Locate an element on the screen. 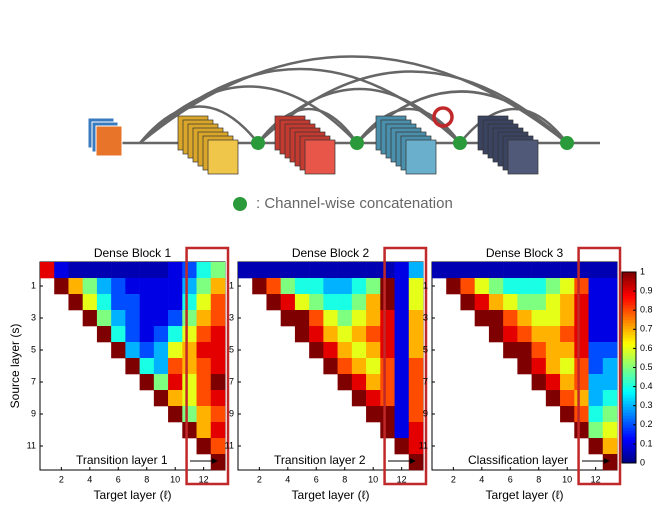 The image size is (669, 516). y-tick-label: 1 is located at coordinates (231, 285).